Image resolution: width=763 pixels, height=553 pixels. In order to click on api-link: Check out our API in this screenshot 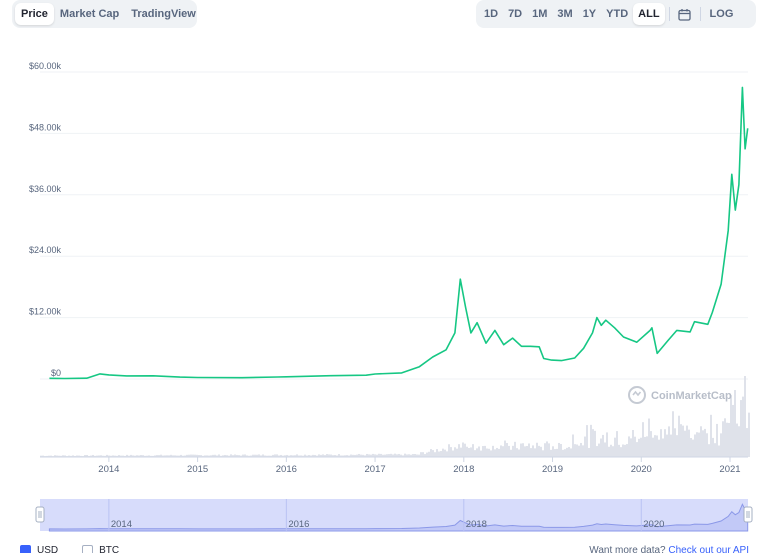, I will do `click(708, 549)`.